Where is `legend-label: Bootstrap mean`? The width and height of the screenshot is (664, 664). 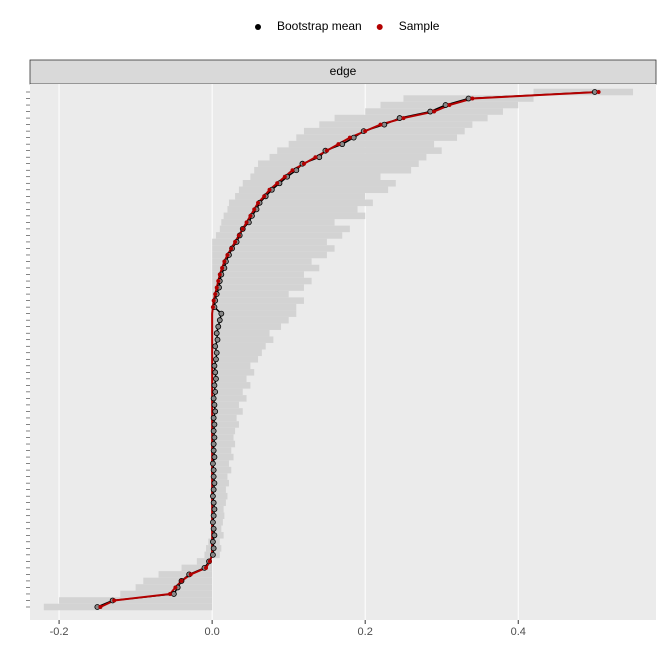
legend-label: Bootstrap mean is located at coordinates (319, 26).